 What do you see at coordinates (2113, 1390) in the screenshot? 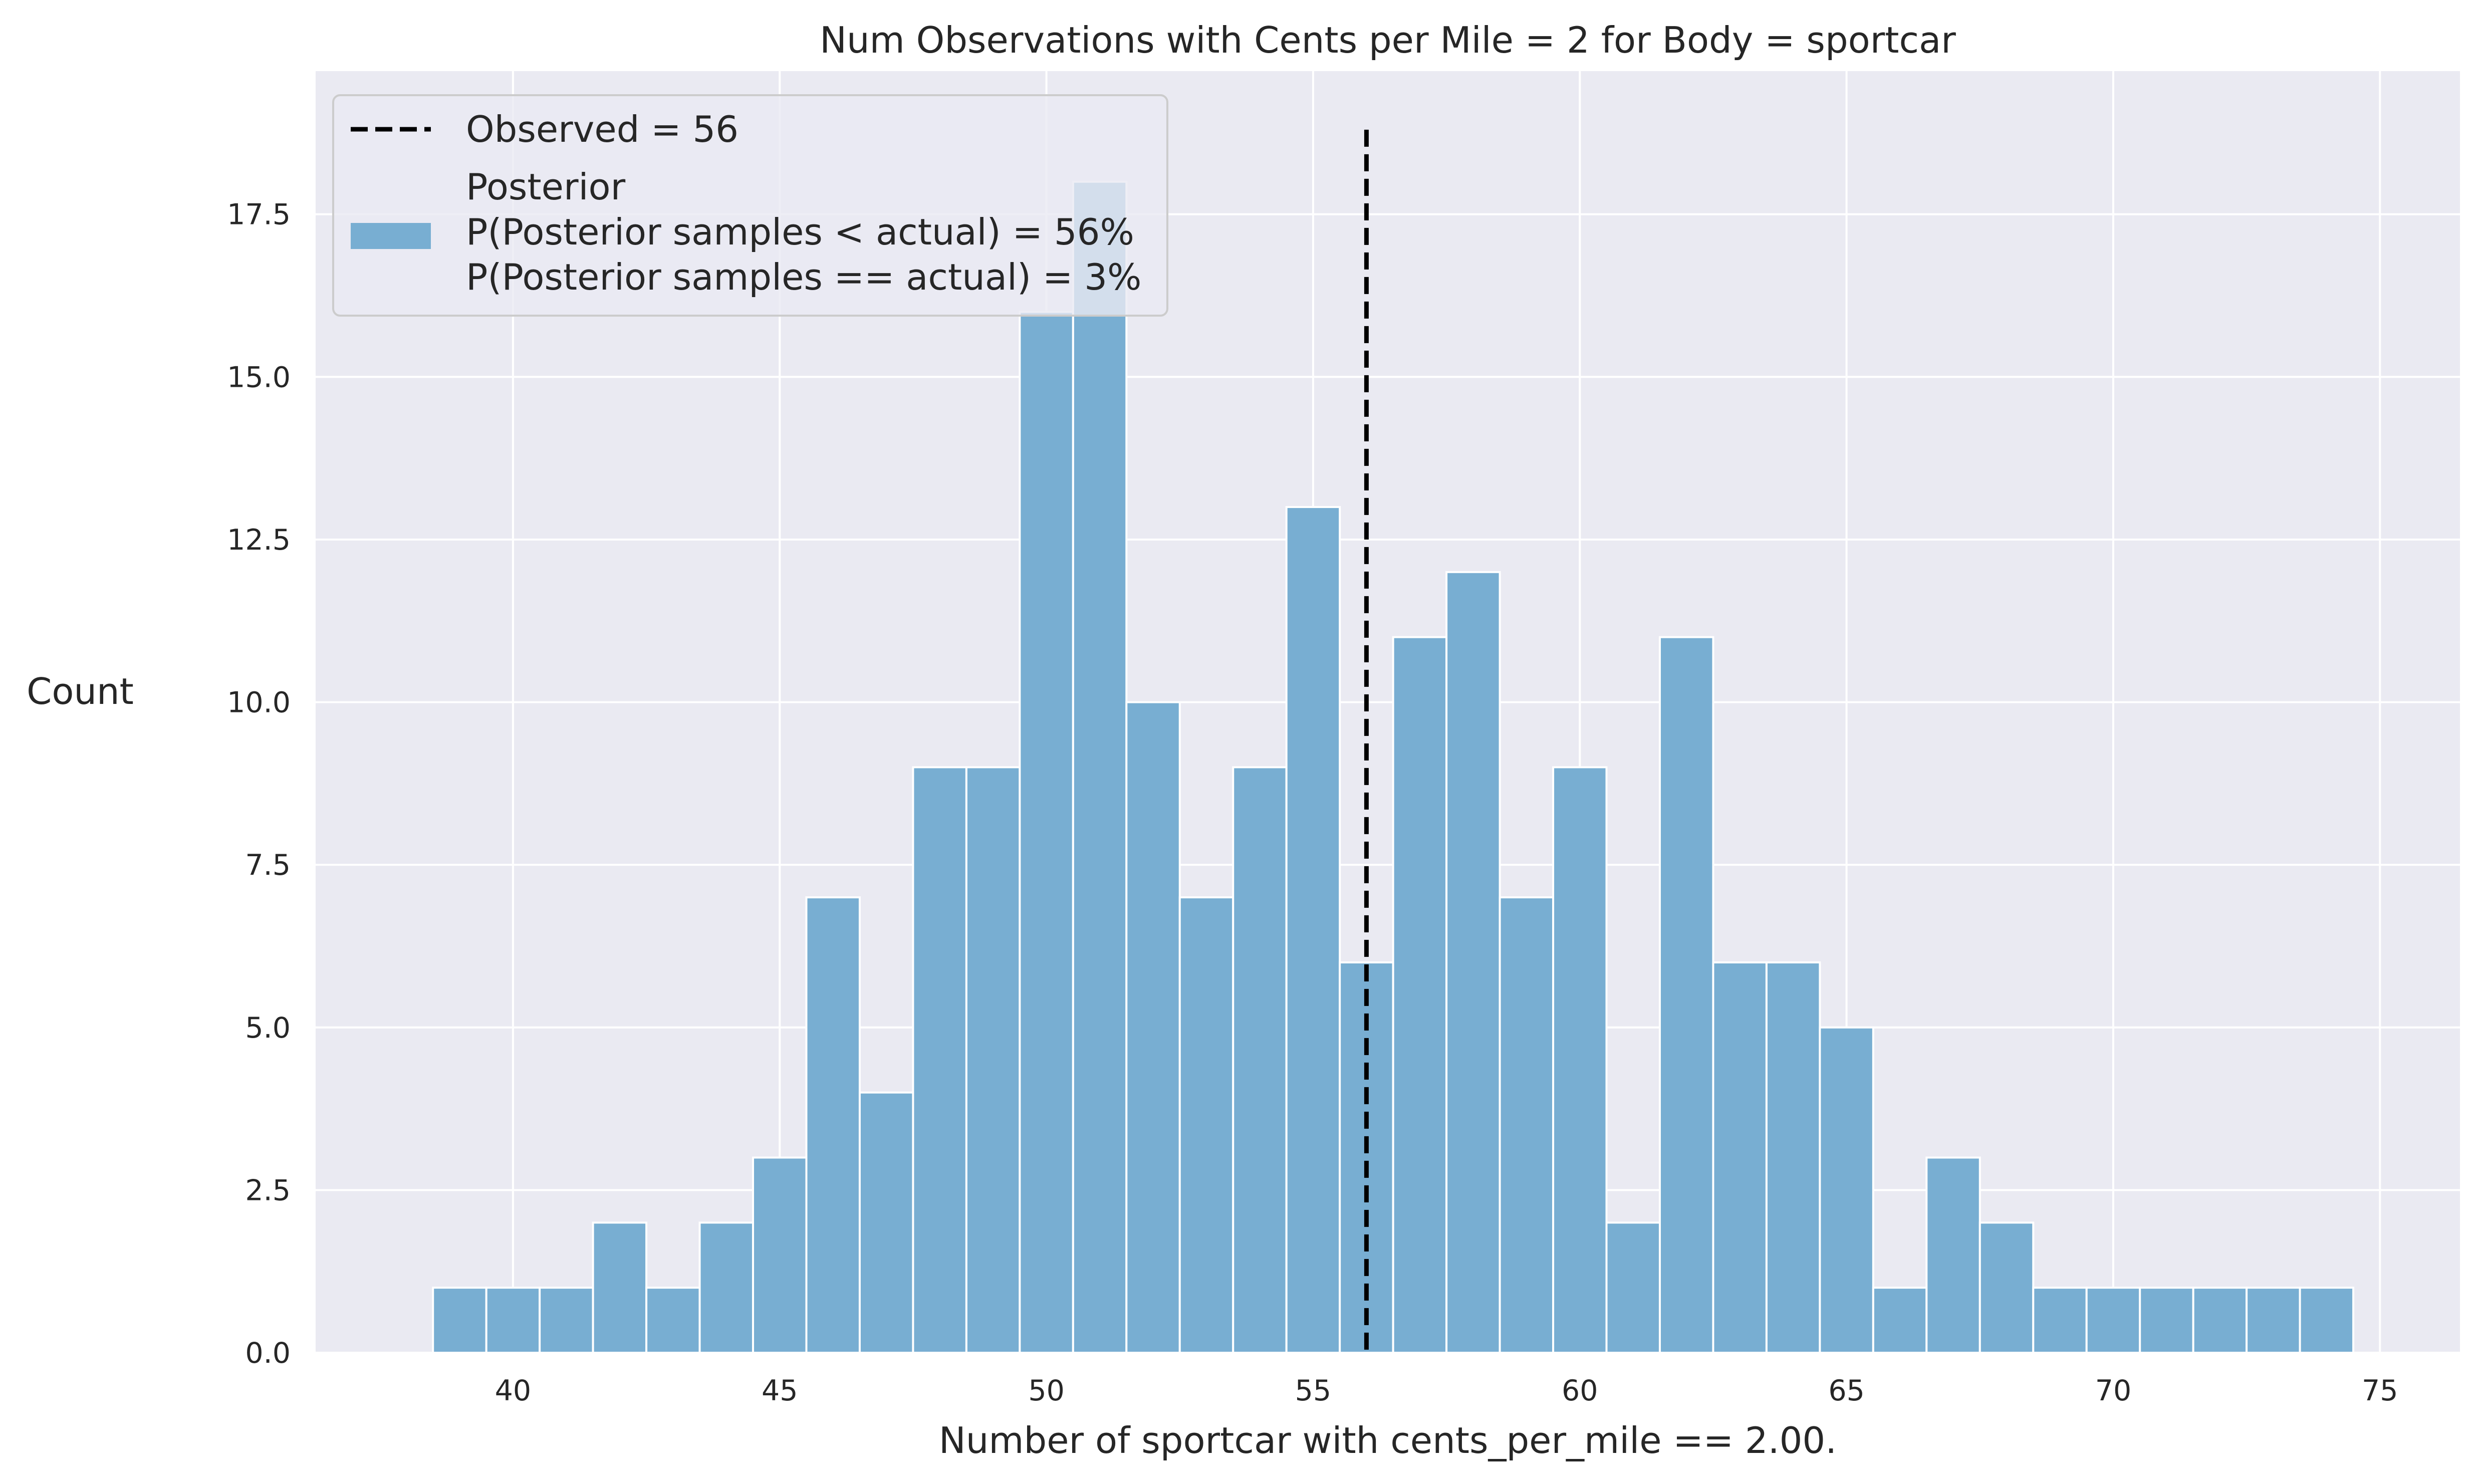
I see `x-tick-label: 70` at bounding box center [2113, 1390].